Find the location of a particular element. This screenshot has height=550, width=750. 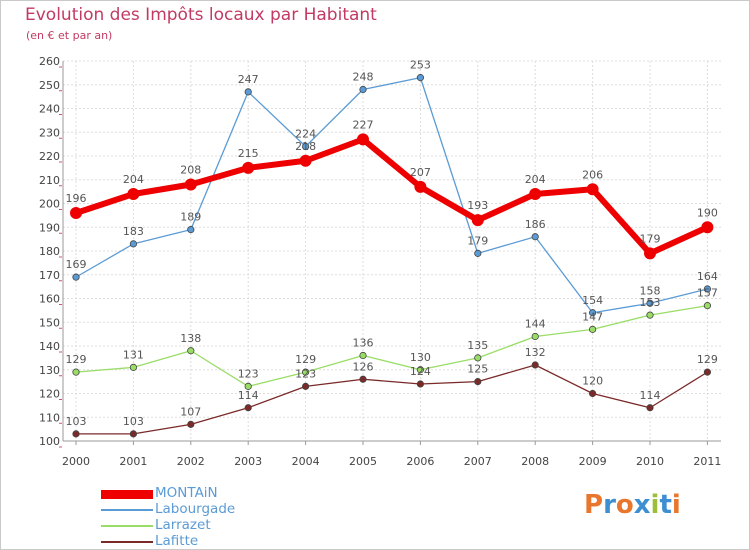

y-tick-label: 210 is located at coordinates (49, 180).